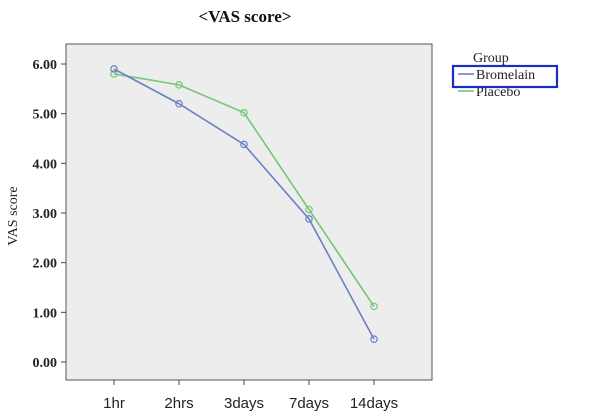 Image resolution: width=600 pixels, height=418 pixels. I want to click on legend-label-bromelain: Bromelain, so click(505, 75).